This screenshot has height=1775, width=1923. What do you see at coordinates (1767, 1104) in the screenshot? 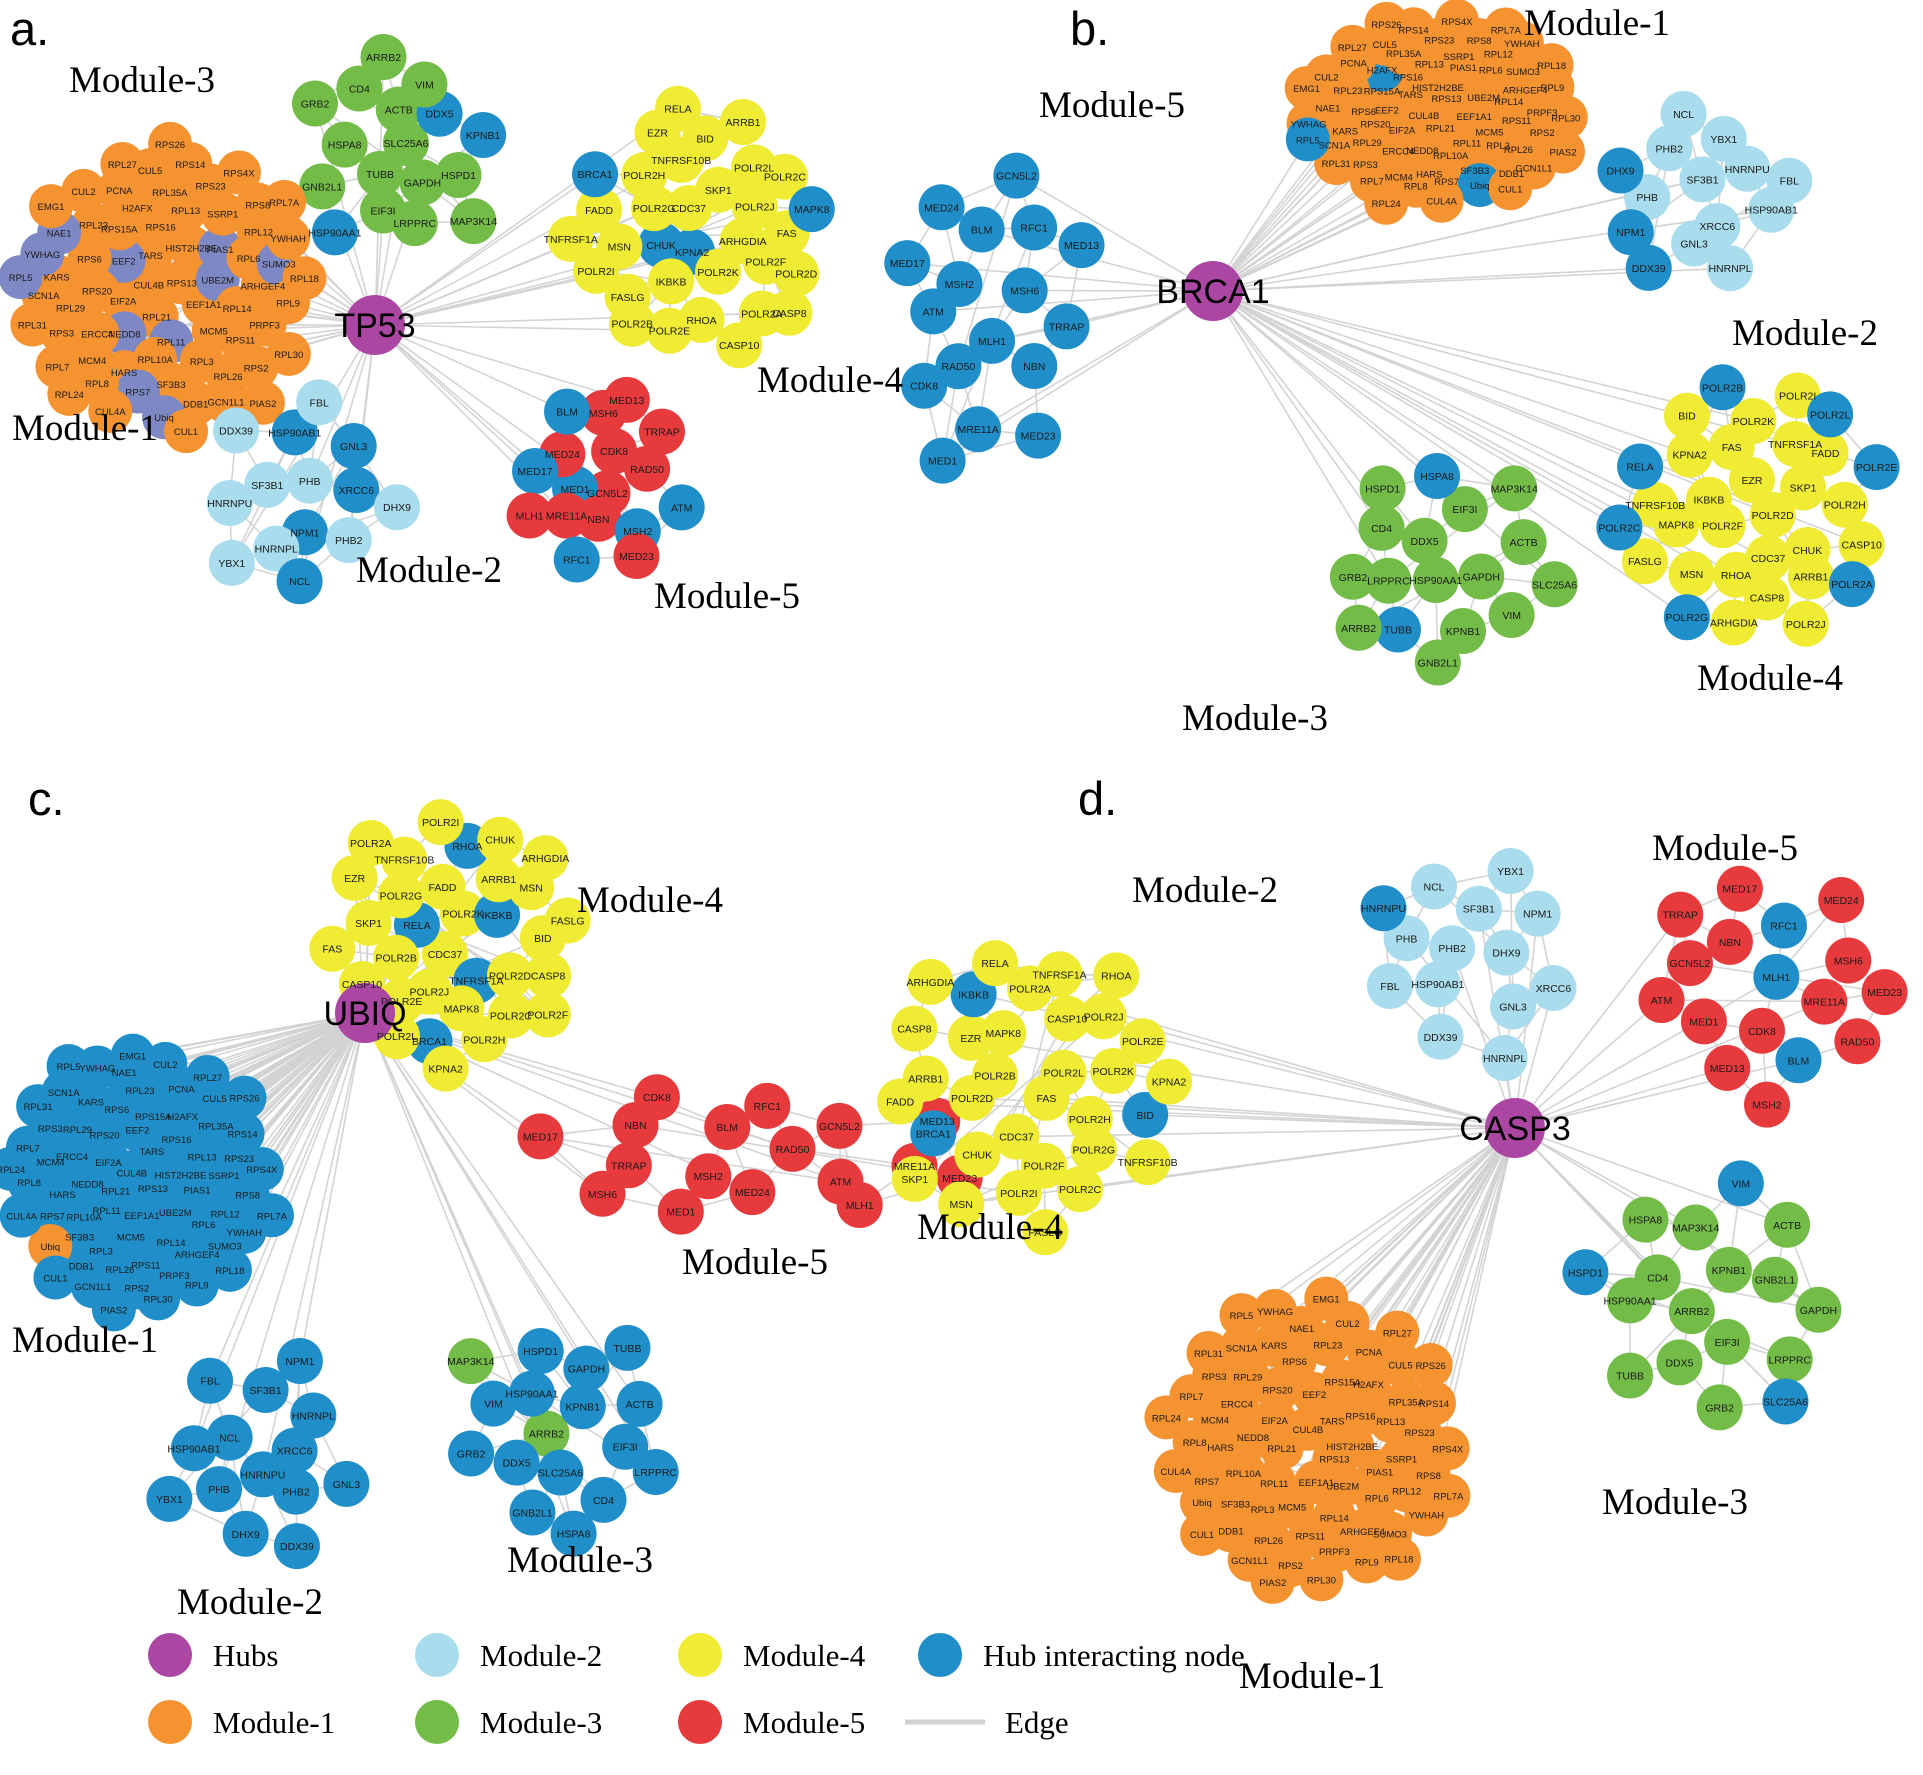
I see `node-d-MSH2` at bounding box center [1767, 1104].